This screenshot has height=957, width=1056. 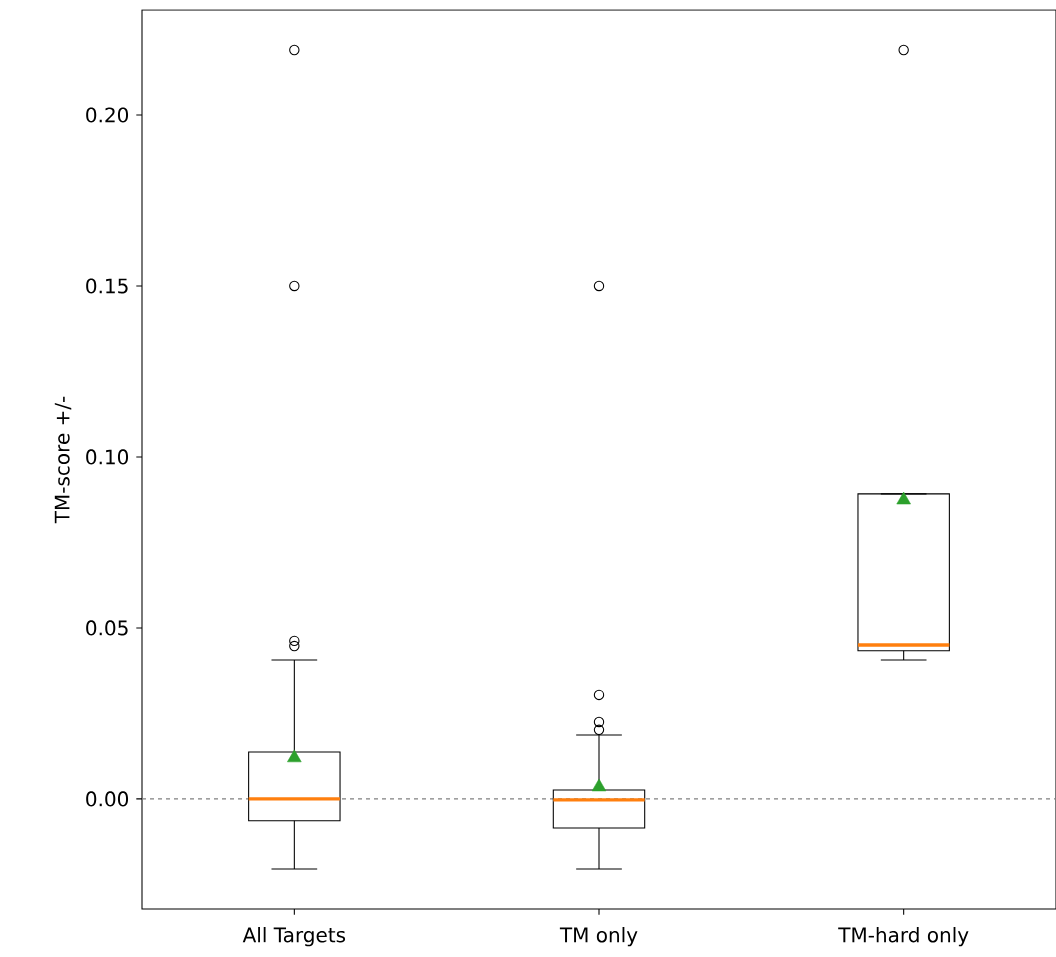 What do you see at coordinates (107, 286) in the screenshot?
I see `y-tick-label: 0.15` at bounding box center [107, 286].